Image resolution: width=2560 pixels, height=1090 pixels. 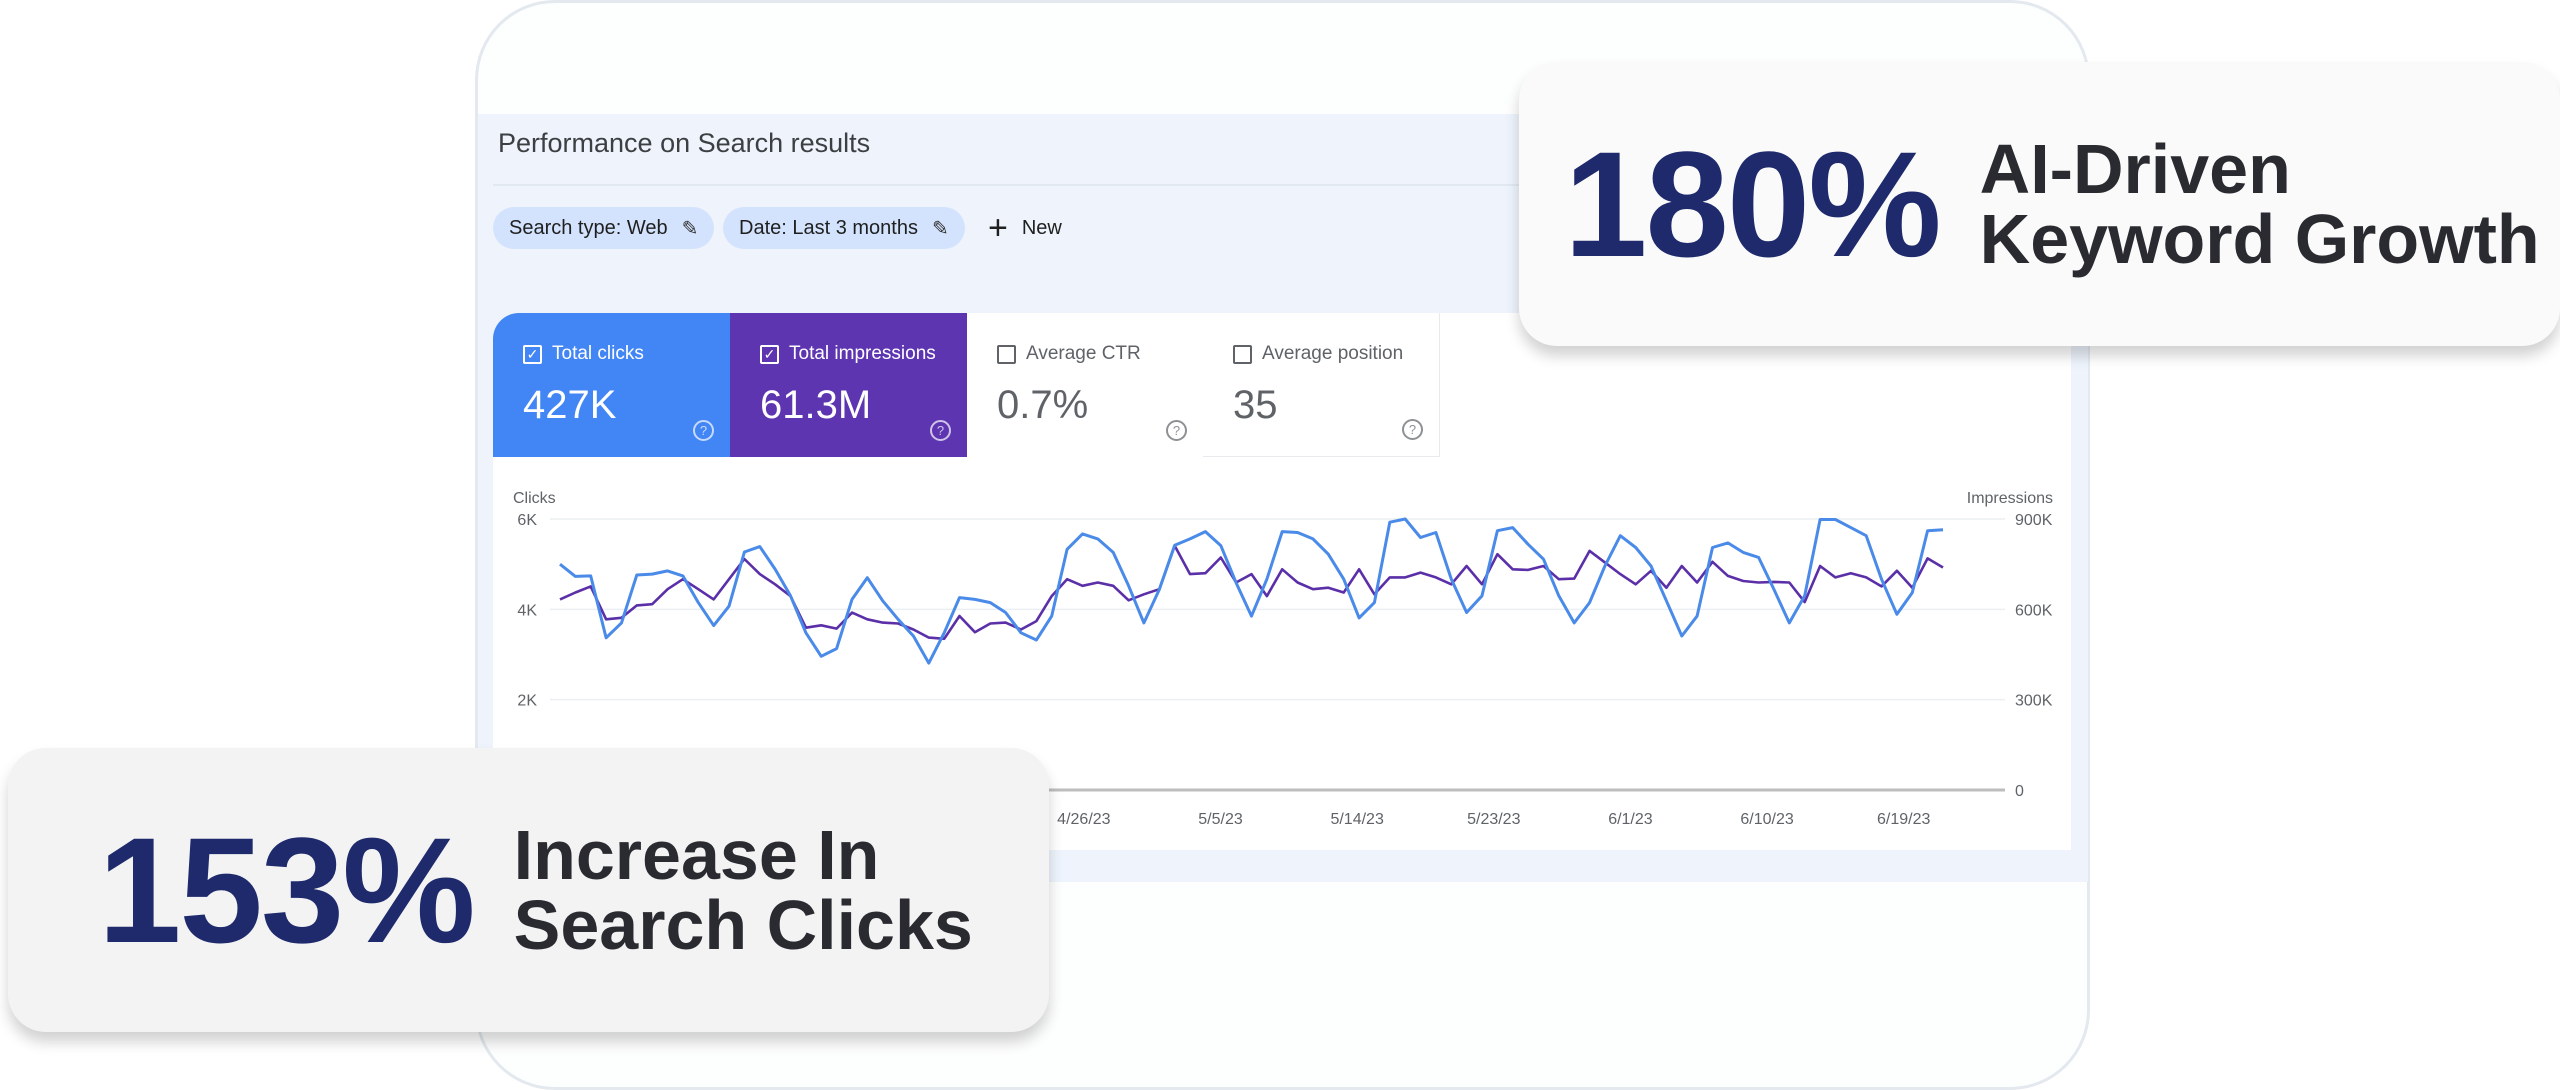 I want to click on right-tick-label: 600K, so click(x=2034, y=610).